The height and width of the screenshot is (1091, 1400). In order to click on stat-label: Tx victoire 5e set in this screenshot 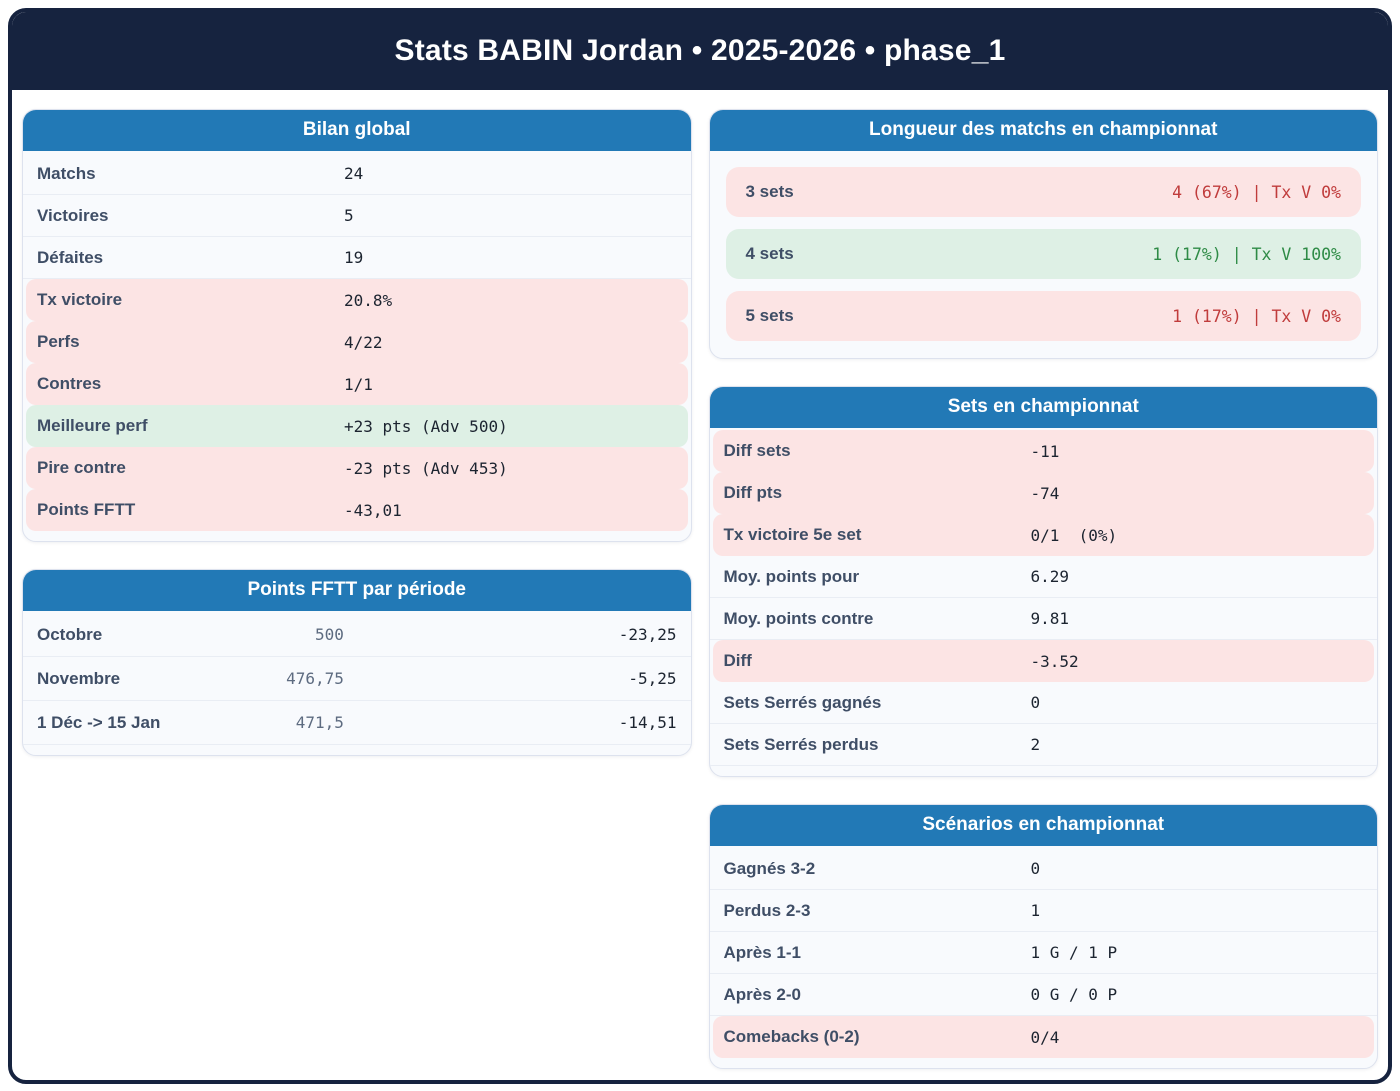, I will do `click(792, 534)`.